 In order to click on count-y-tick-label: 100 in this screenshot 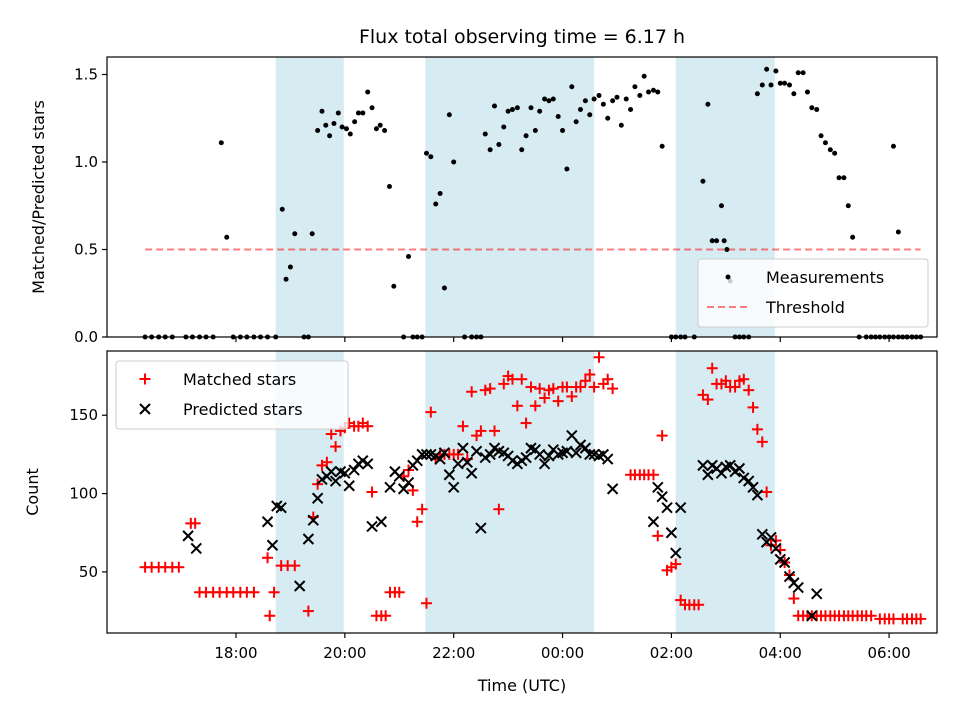, I will do `click(83, 494)`.